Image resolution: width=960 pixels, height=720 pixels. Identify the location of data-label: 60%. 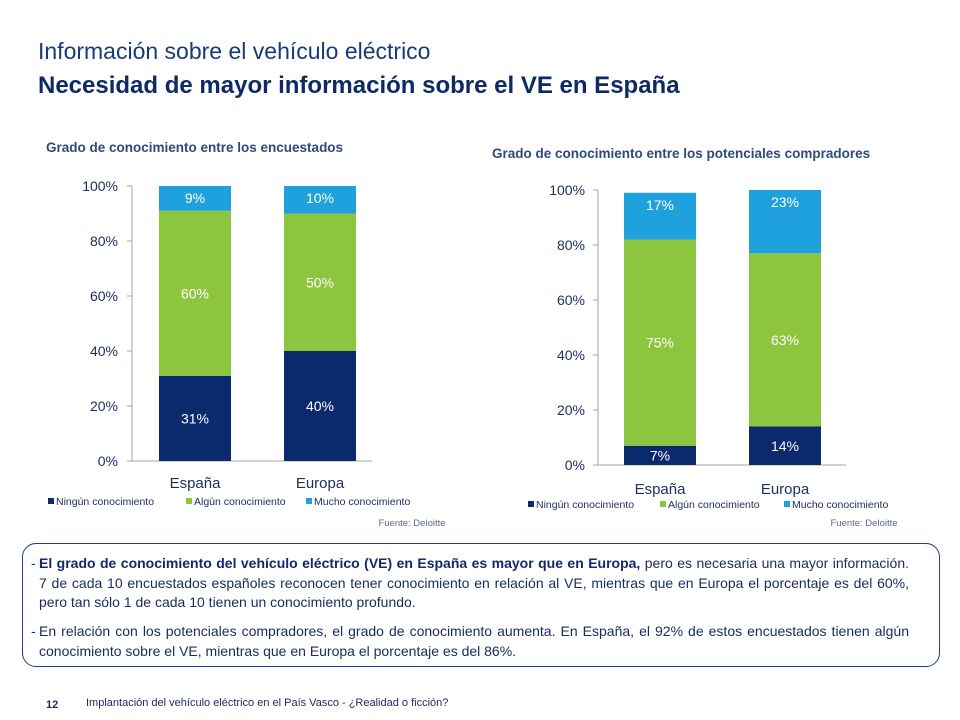
(195, 293).